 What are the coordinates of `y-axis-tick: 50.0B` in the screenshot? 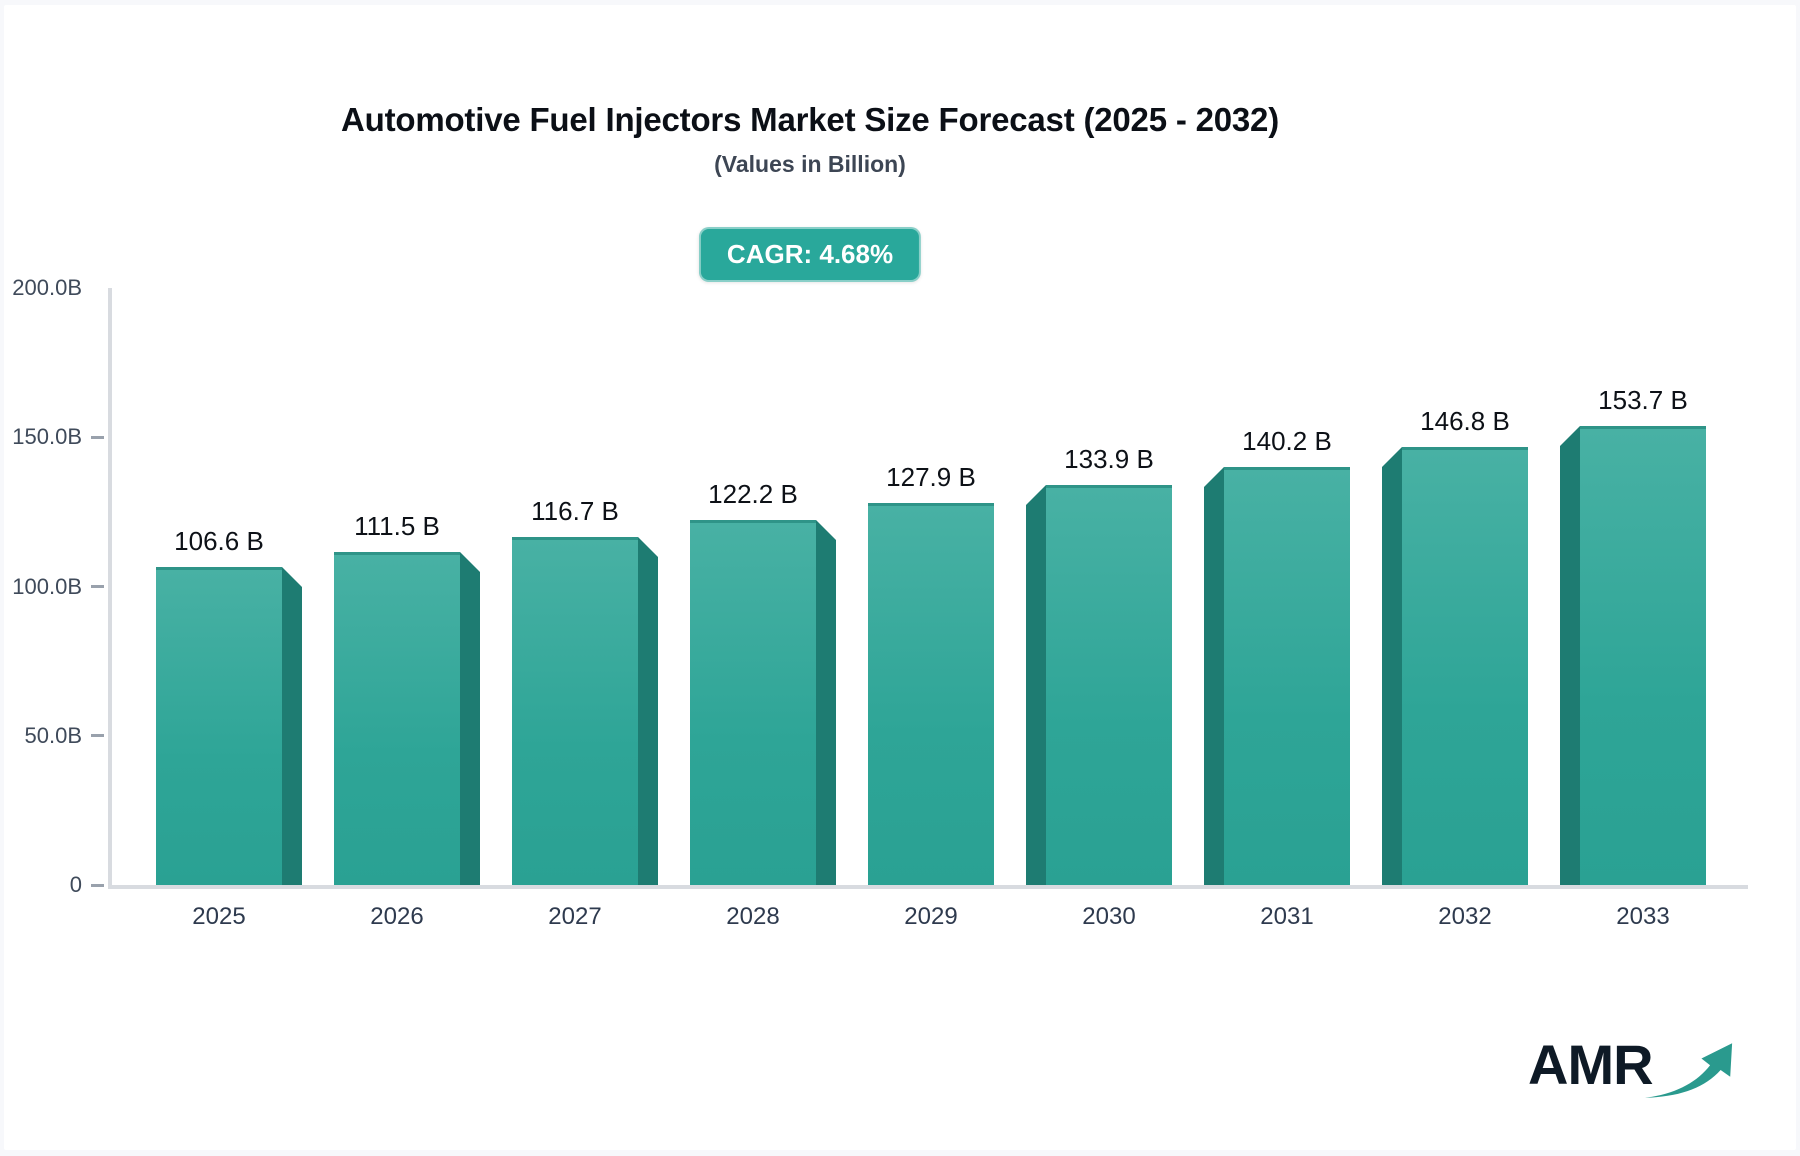 It's located at (64, 735).